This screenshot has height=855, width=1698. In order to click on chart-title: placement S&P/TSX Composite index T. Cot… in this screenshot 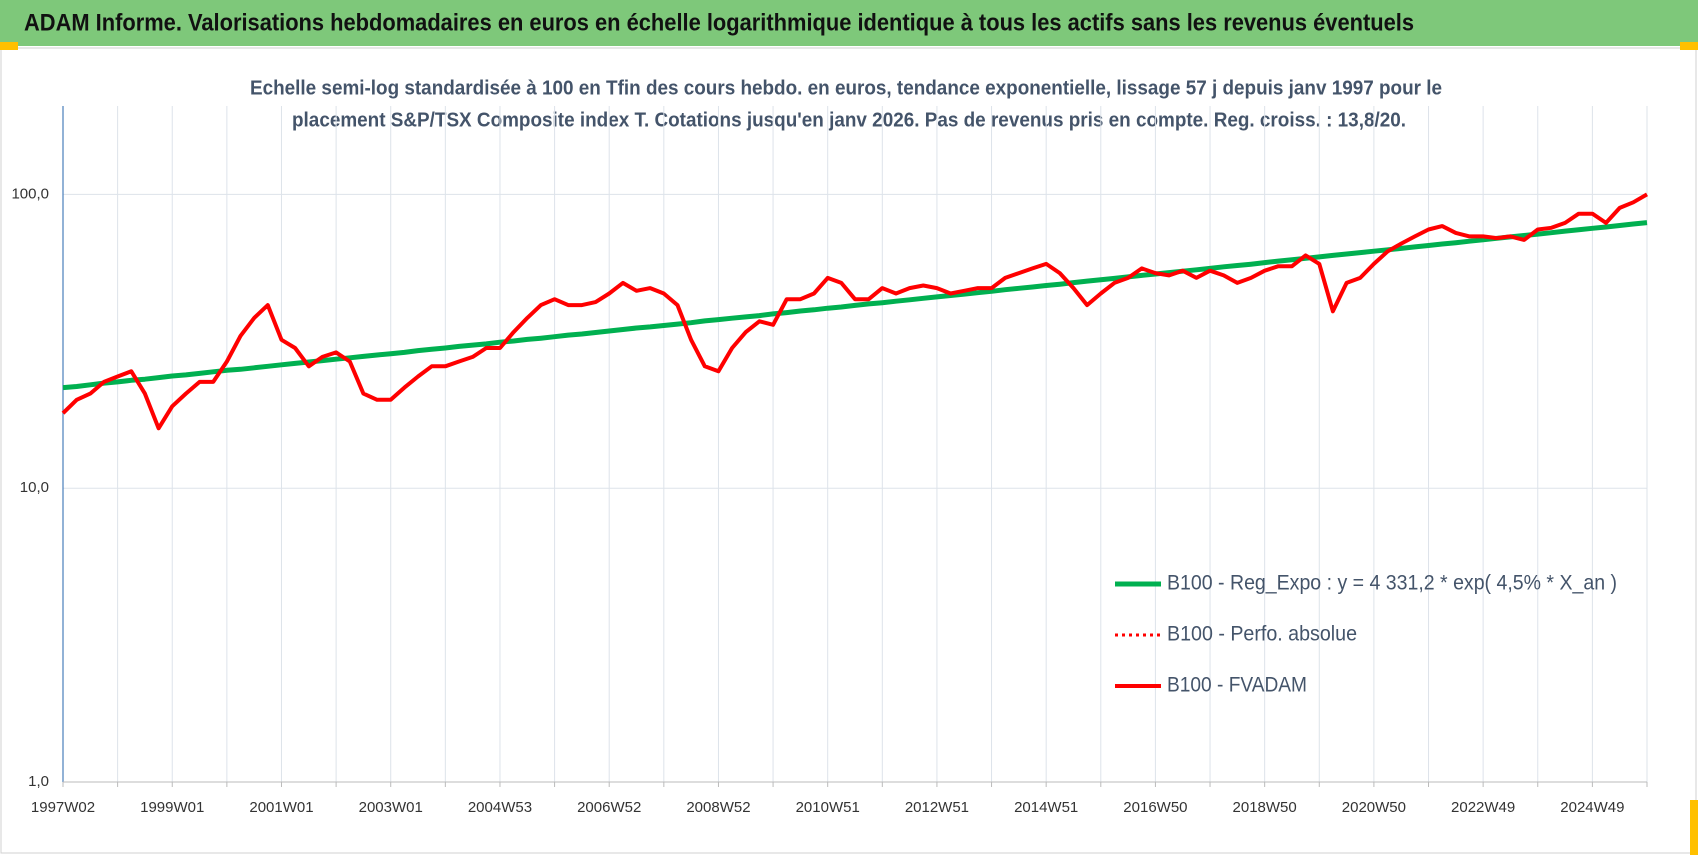, I will do `click(849, 120)`.